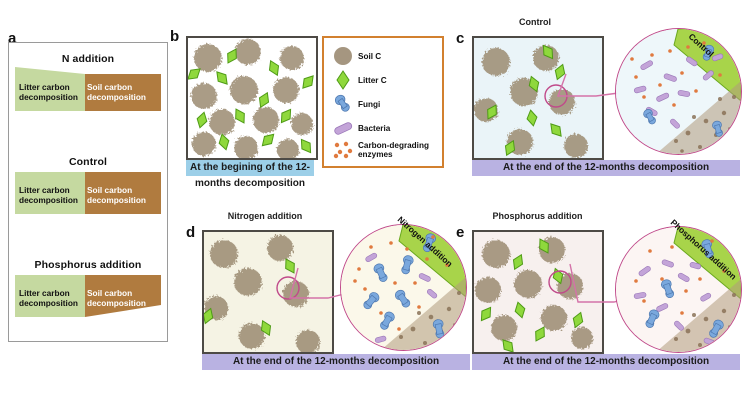  I want to click on bacteria-icon, so click(343, 128).